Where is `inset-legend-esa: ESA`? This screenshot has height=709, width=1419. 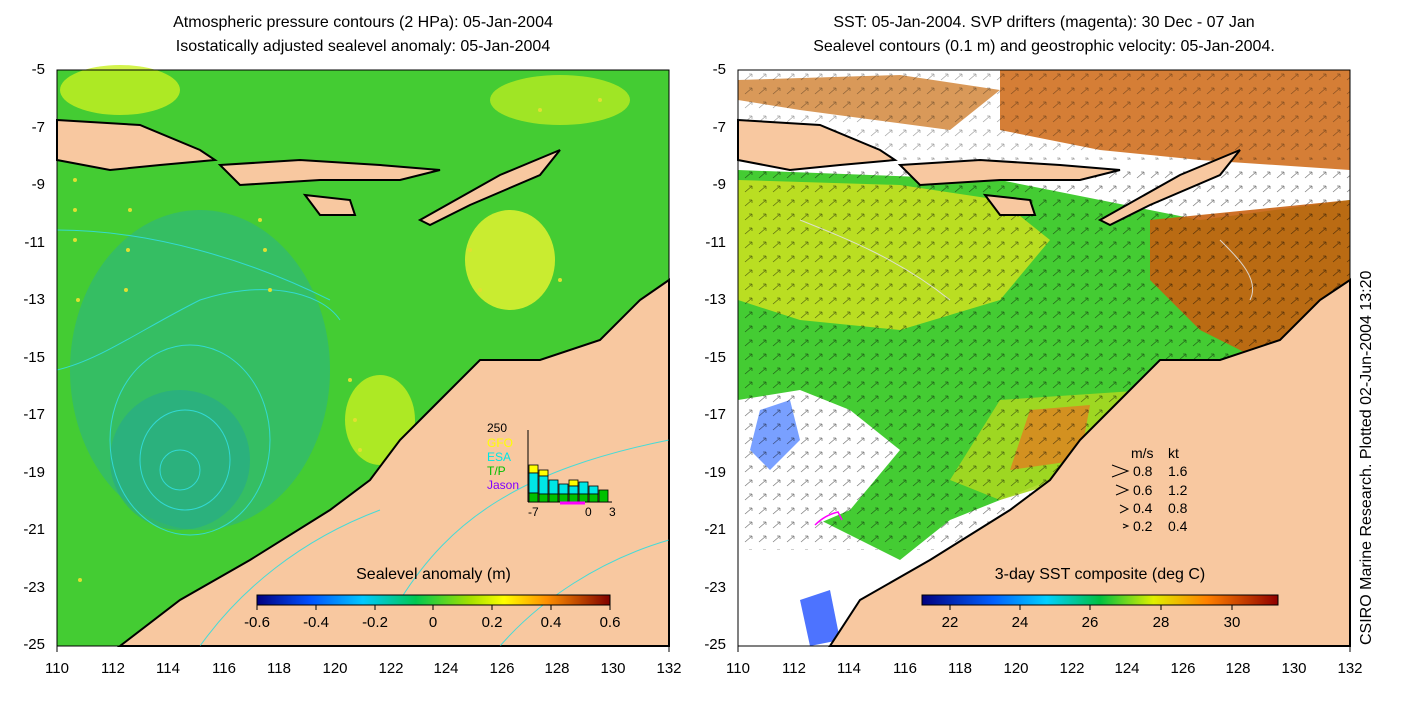 inset-legend-esa: ESA is located at coordinates (499, 457).